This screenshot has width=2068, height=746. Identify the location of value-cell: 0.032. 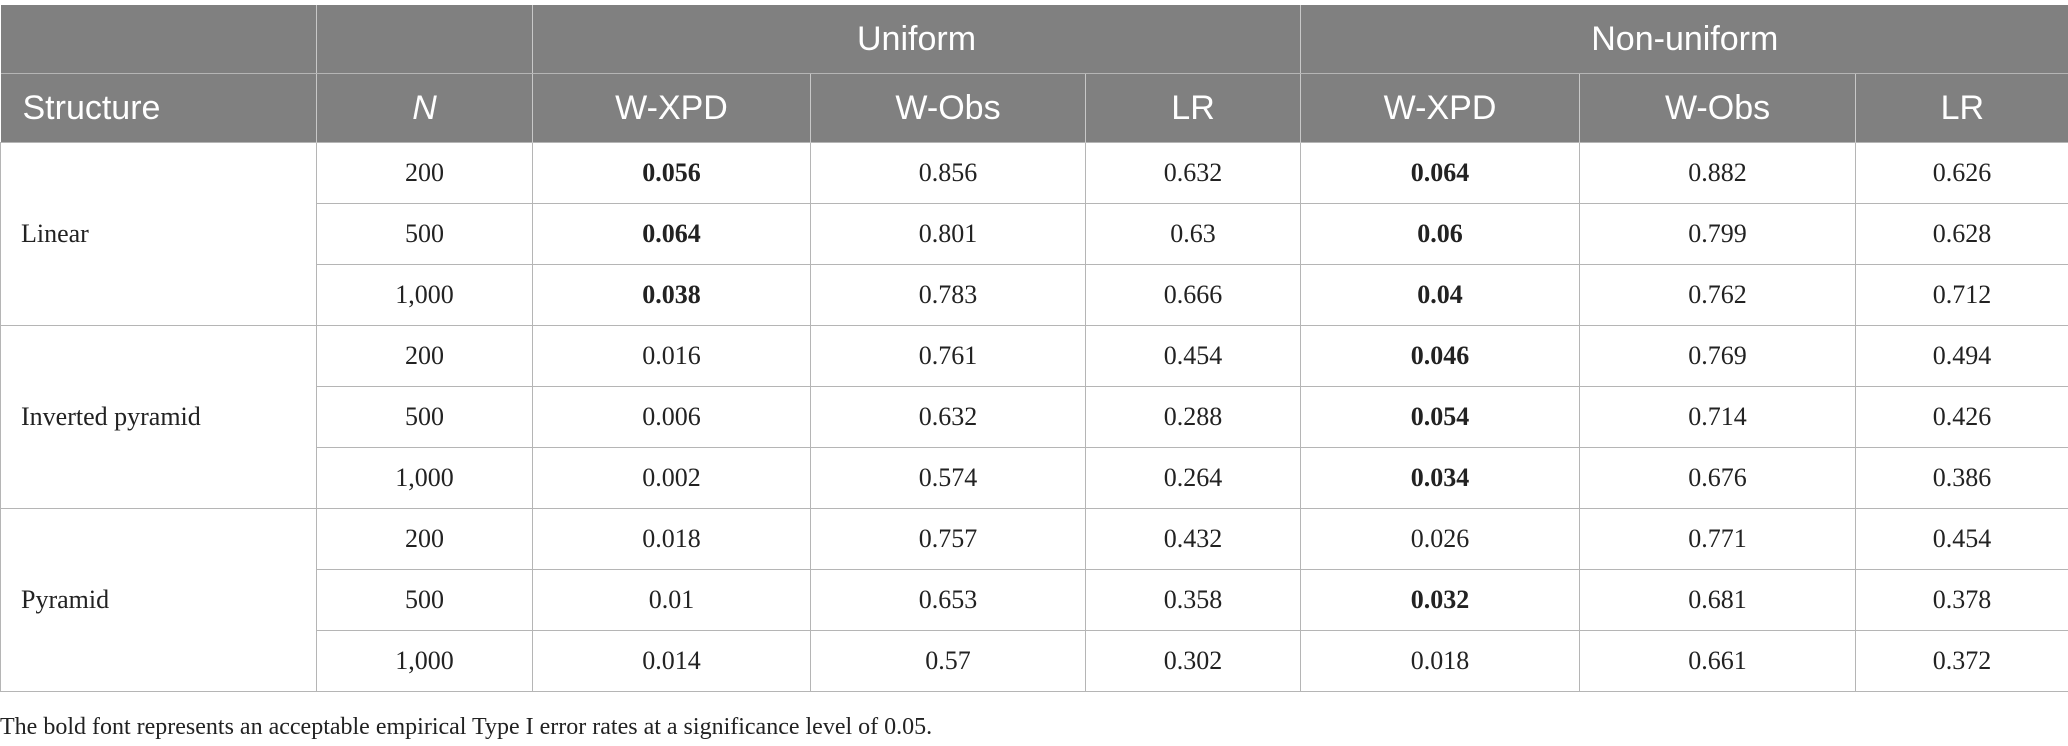
(1440, 600).